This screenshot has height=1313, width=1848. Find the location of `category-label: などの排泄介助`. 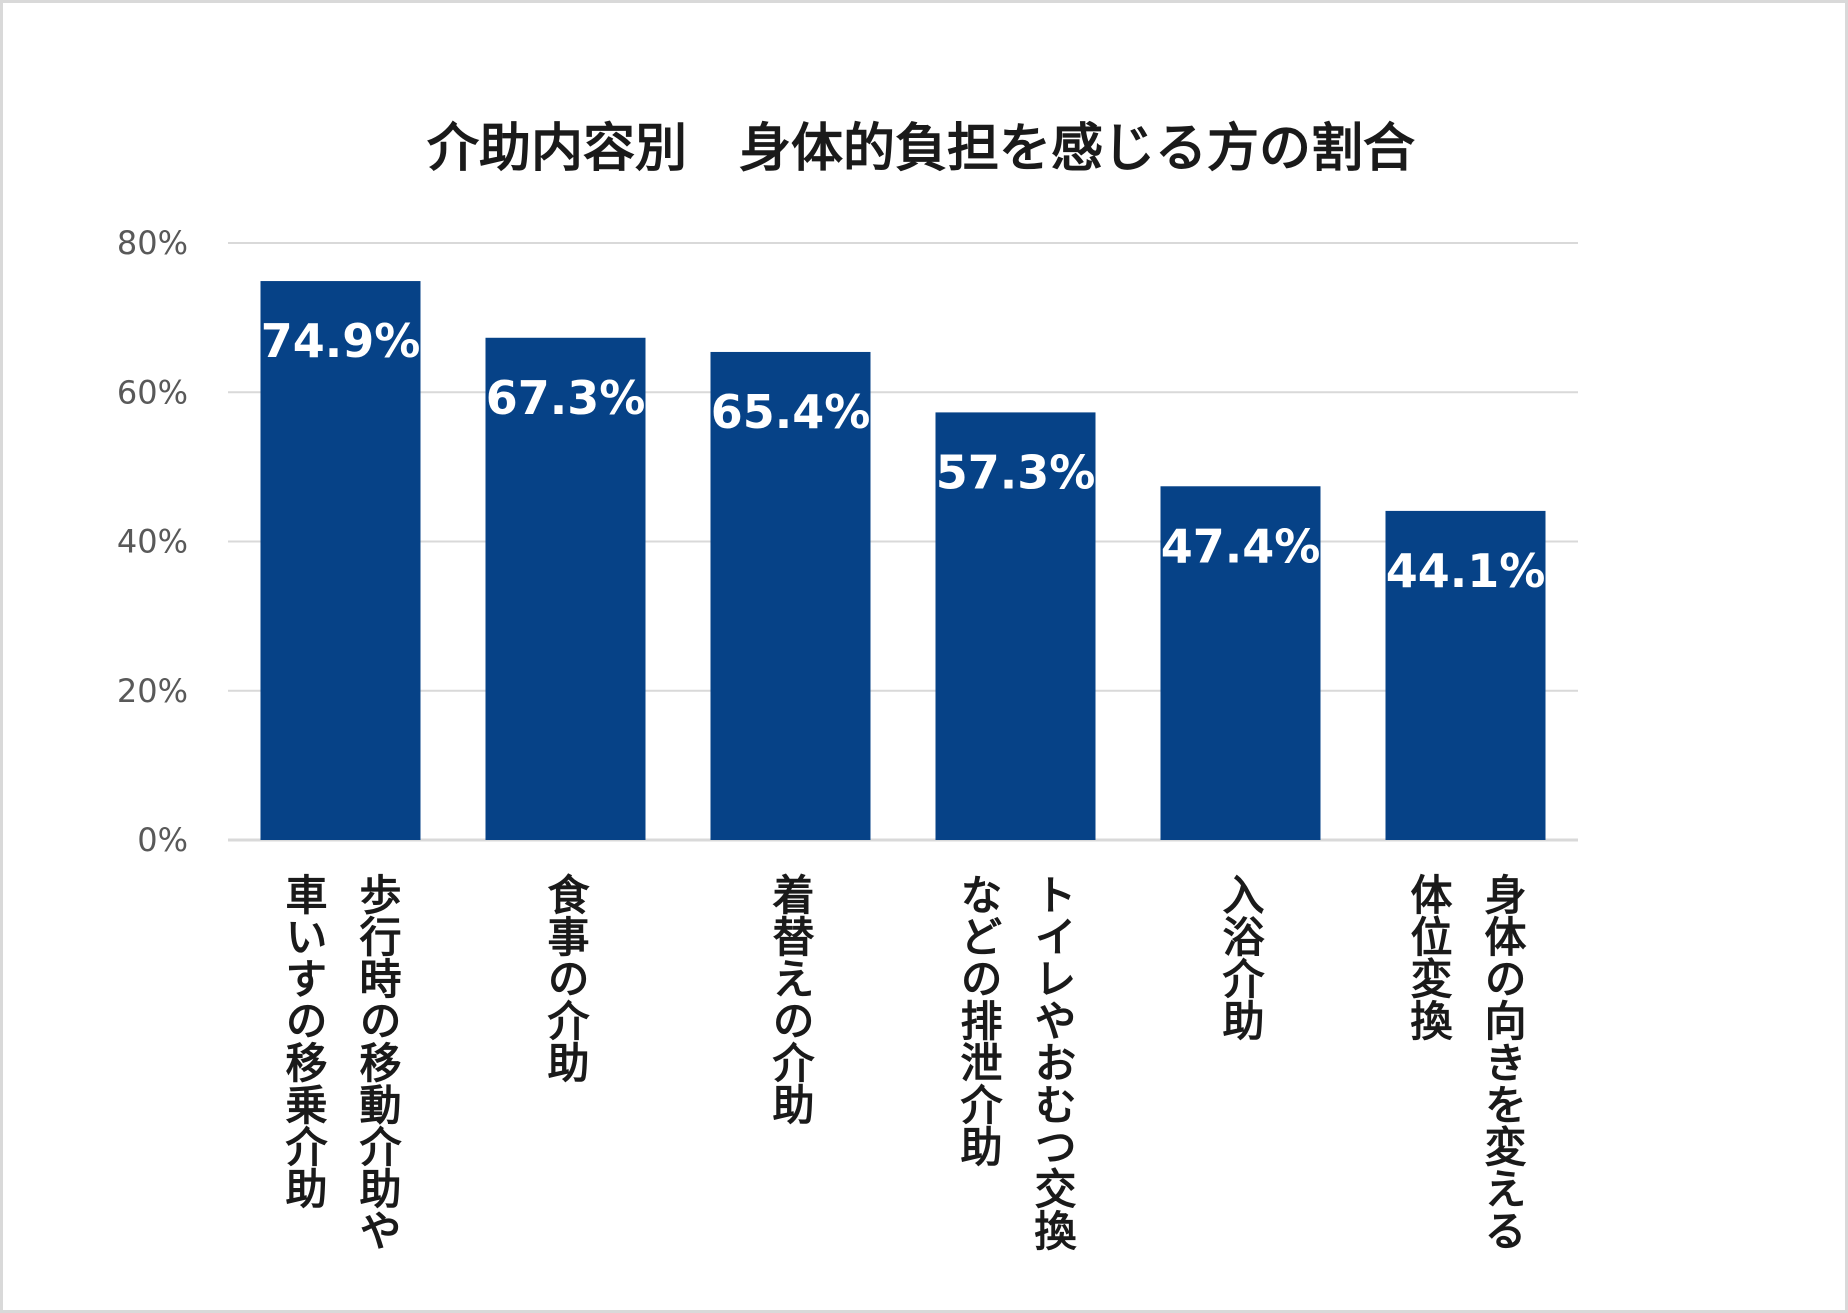

category-label: などの排泄介助 is located at coordinates (978, 1020).